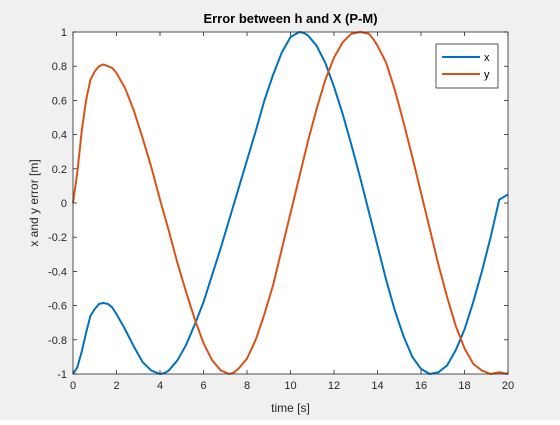 The height and width of the screenshot is (425, 560). I want to click on y-tick-label: -0.8, so click(57, 341).